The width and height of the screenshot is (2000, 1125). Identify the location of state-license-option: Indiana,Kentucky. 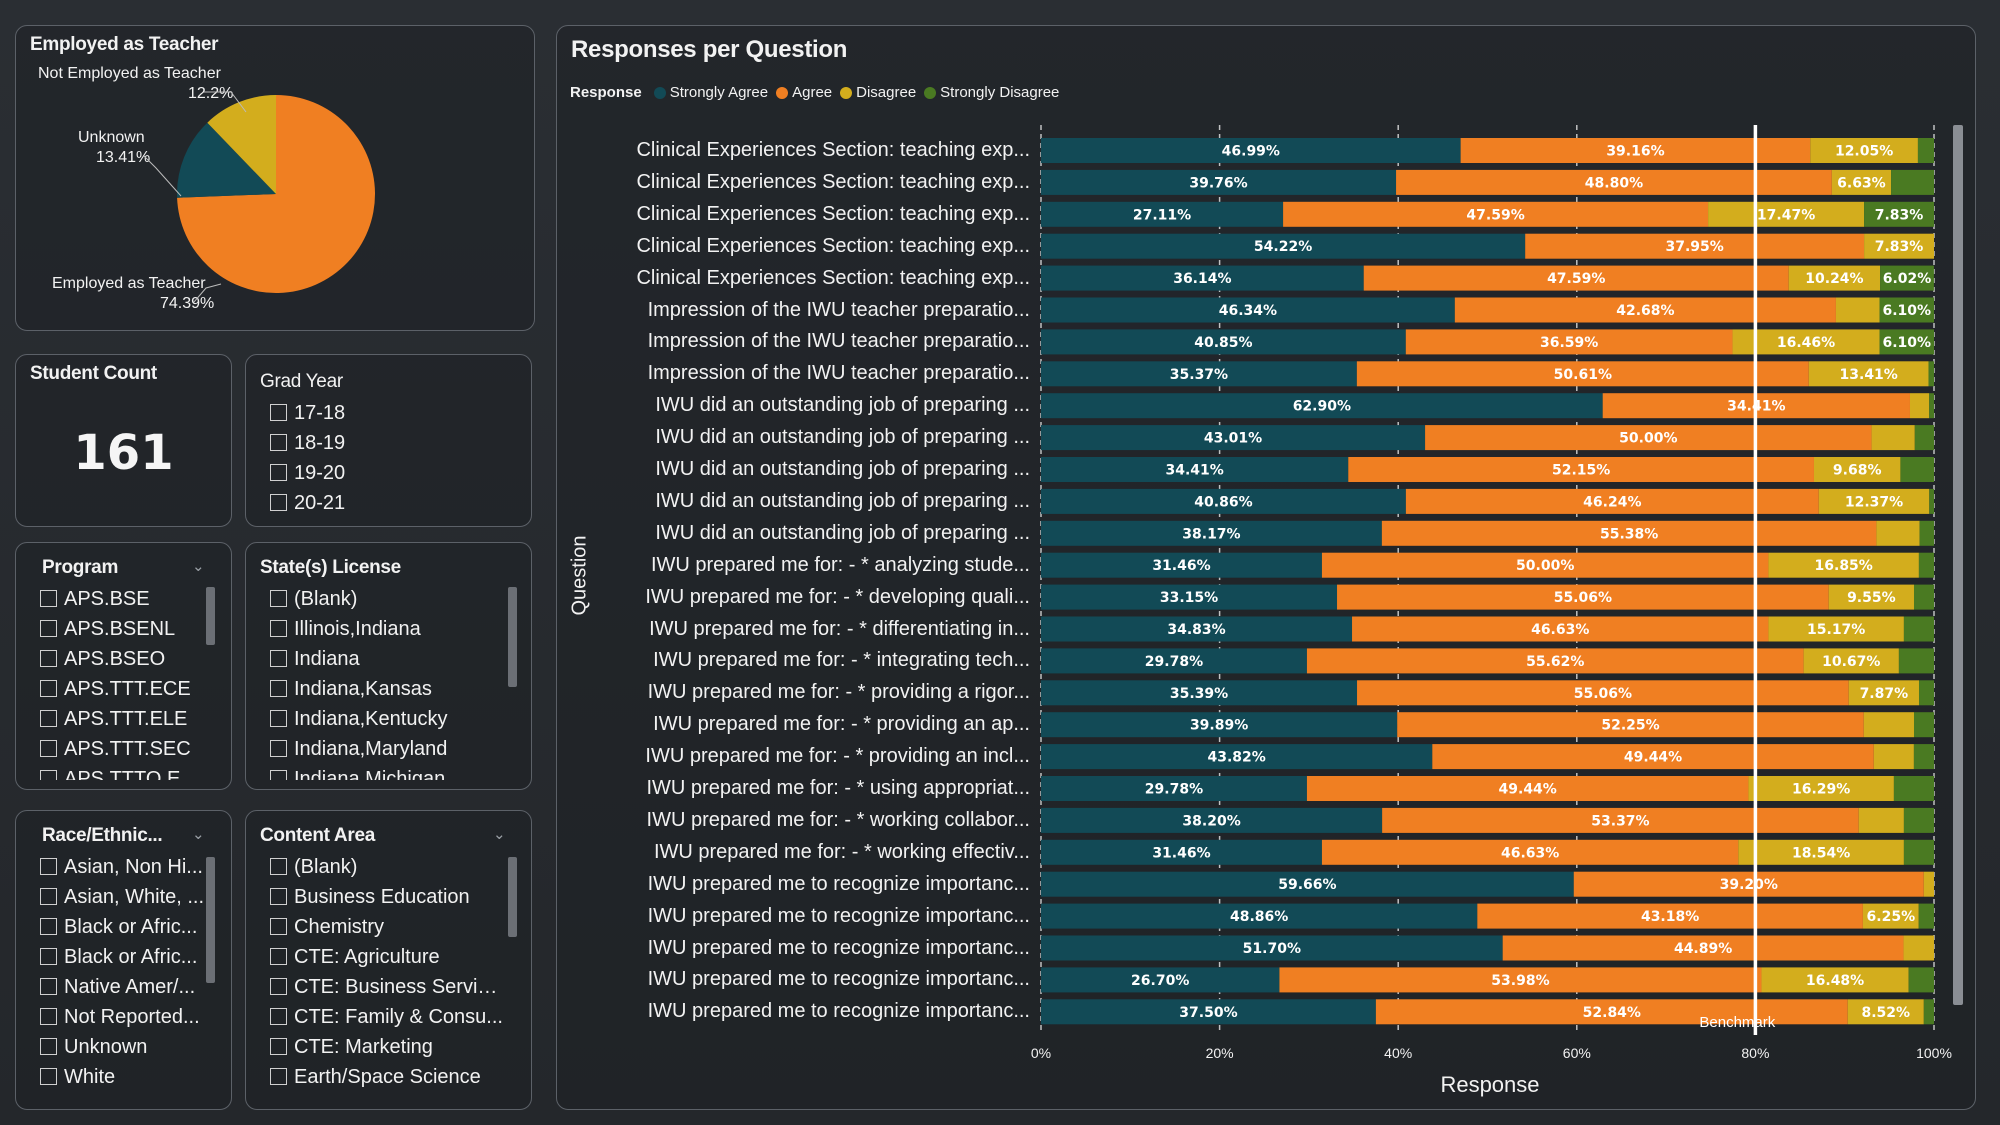
(382, 720).